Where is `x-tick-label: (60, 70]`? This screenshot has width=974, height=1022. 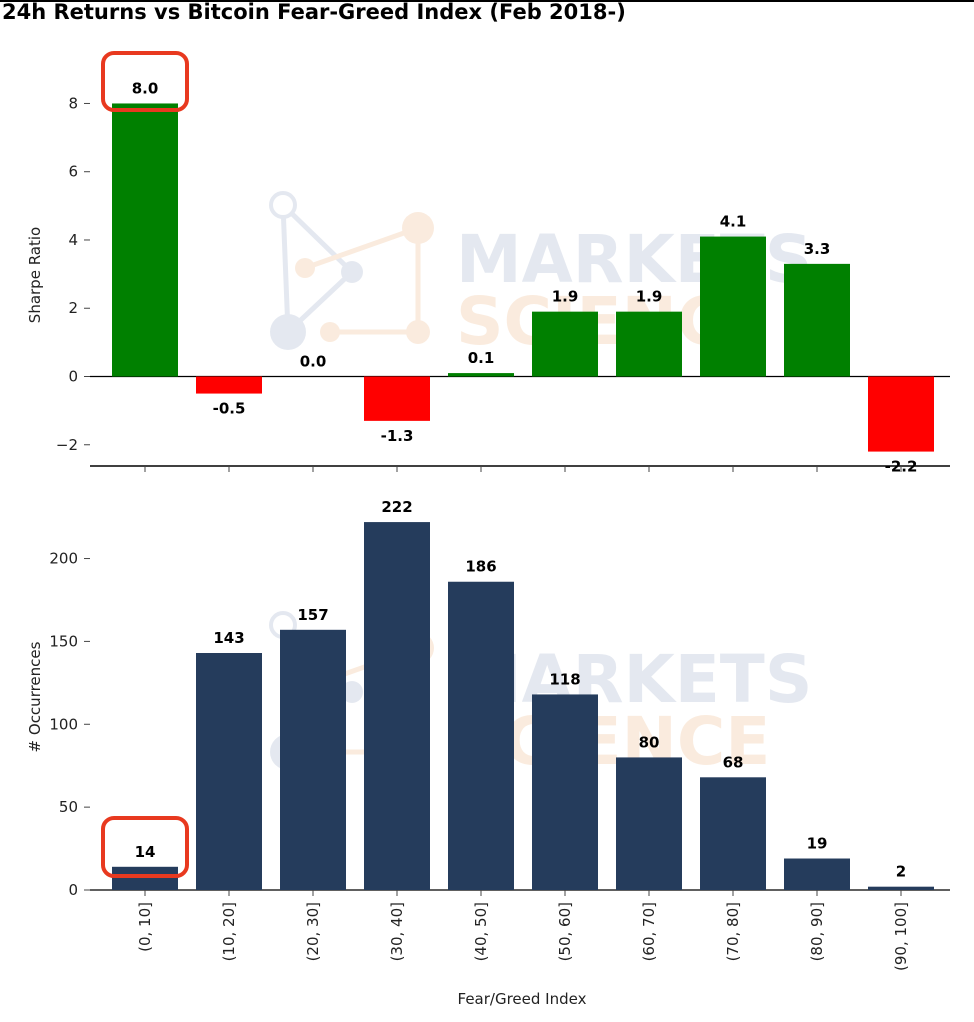 x-tick-label: (60, 70] is located at coordinates (649, 931).